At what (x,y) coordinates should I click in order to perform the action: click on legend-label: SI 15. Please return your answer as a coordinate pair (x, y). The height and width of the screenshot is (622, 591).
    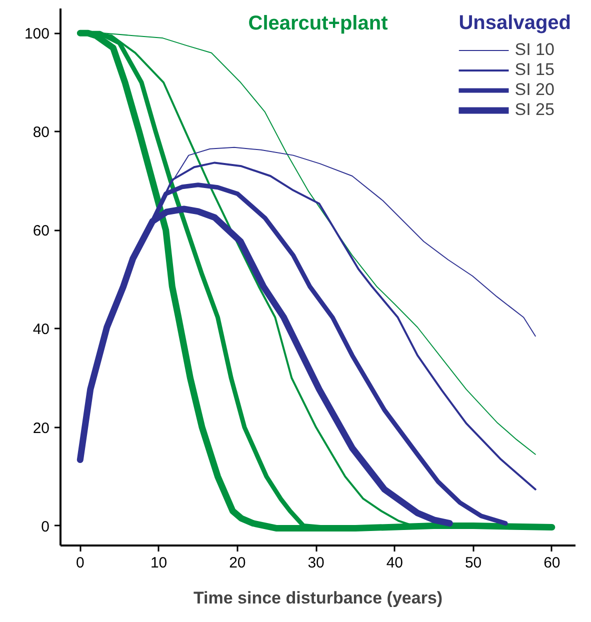
    Looking at the image, I should click on (534, 70).